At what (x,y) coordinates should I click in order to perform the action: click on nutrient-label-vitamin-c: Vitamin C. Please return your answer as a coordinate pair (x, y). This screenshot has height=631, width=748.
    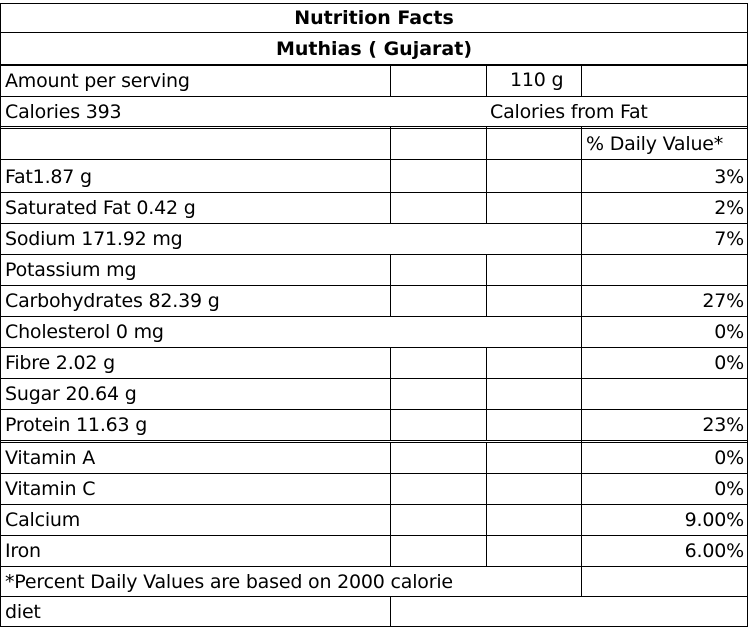
    Looking at the image, I should click on (50, 489).